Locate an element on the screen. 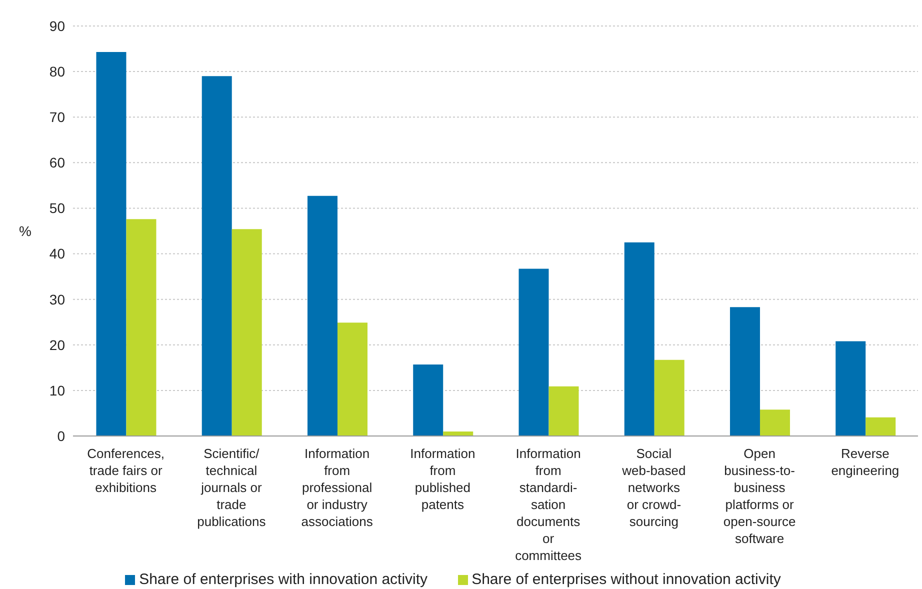 This screenshot has height=589, width=922. y-tick-label: 10 is located at coordinates (57, 390).